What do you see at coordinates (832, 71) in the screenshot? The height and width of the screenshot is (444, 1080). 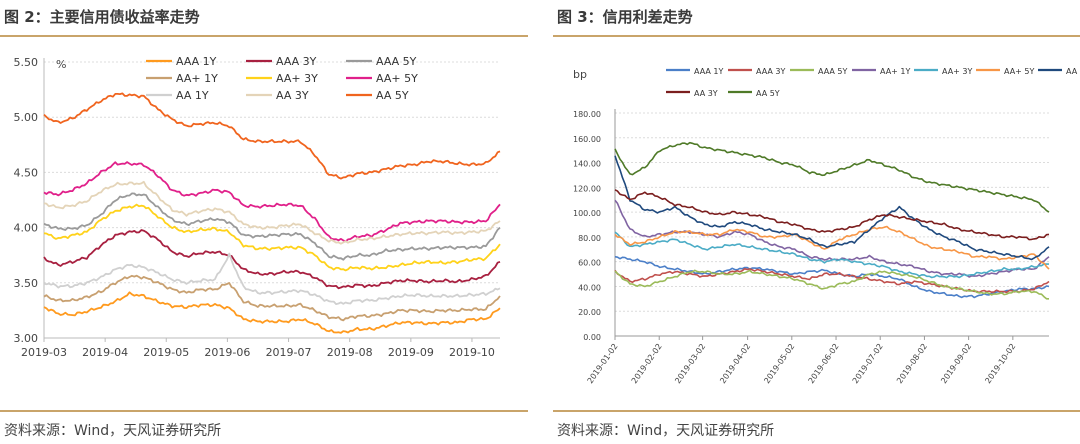 I see `right-legend-label: AAA 5Y` at bounding box center [832, 71].